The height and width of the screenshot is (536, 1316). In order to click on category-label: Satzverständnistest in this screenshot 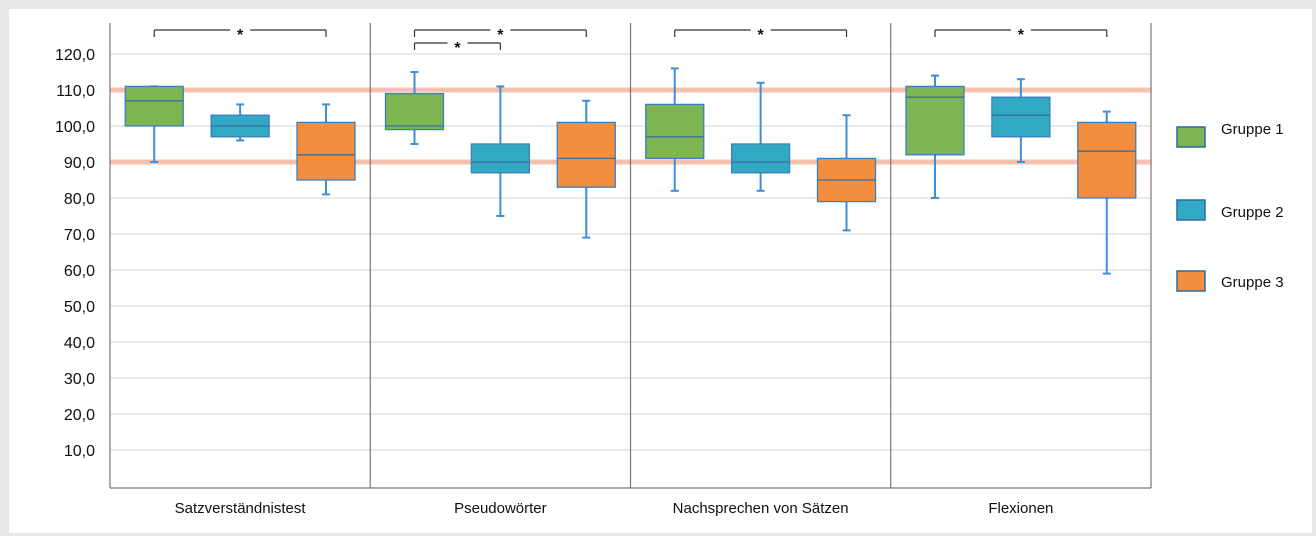, I will do `click(241, 508)`.